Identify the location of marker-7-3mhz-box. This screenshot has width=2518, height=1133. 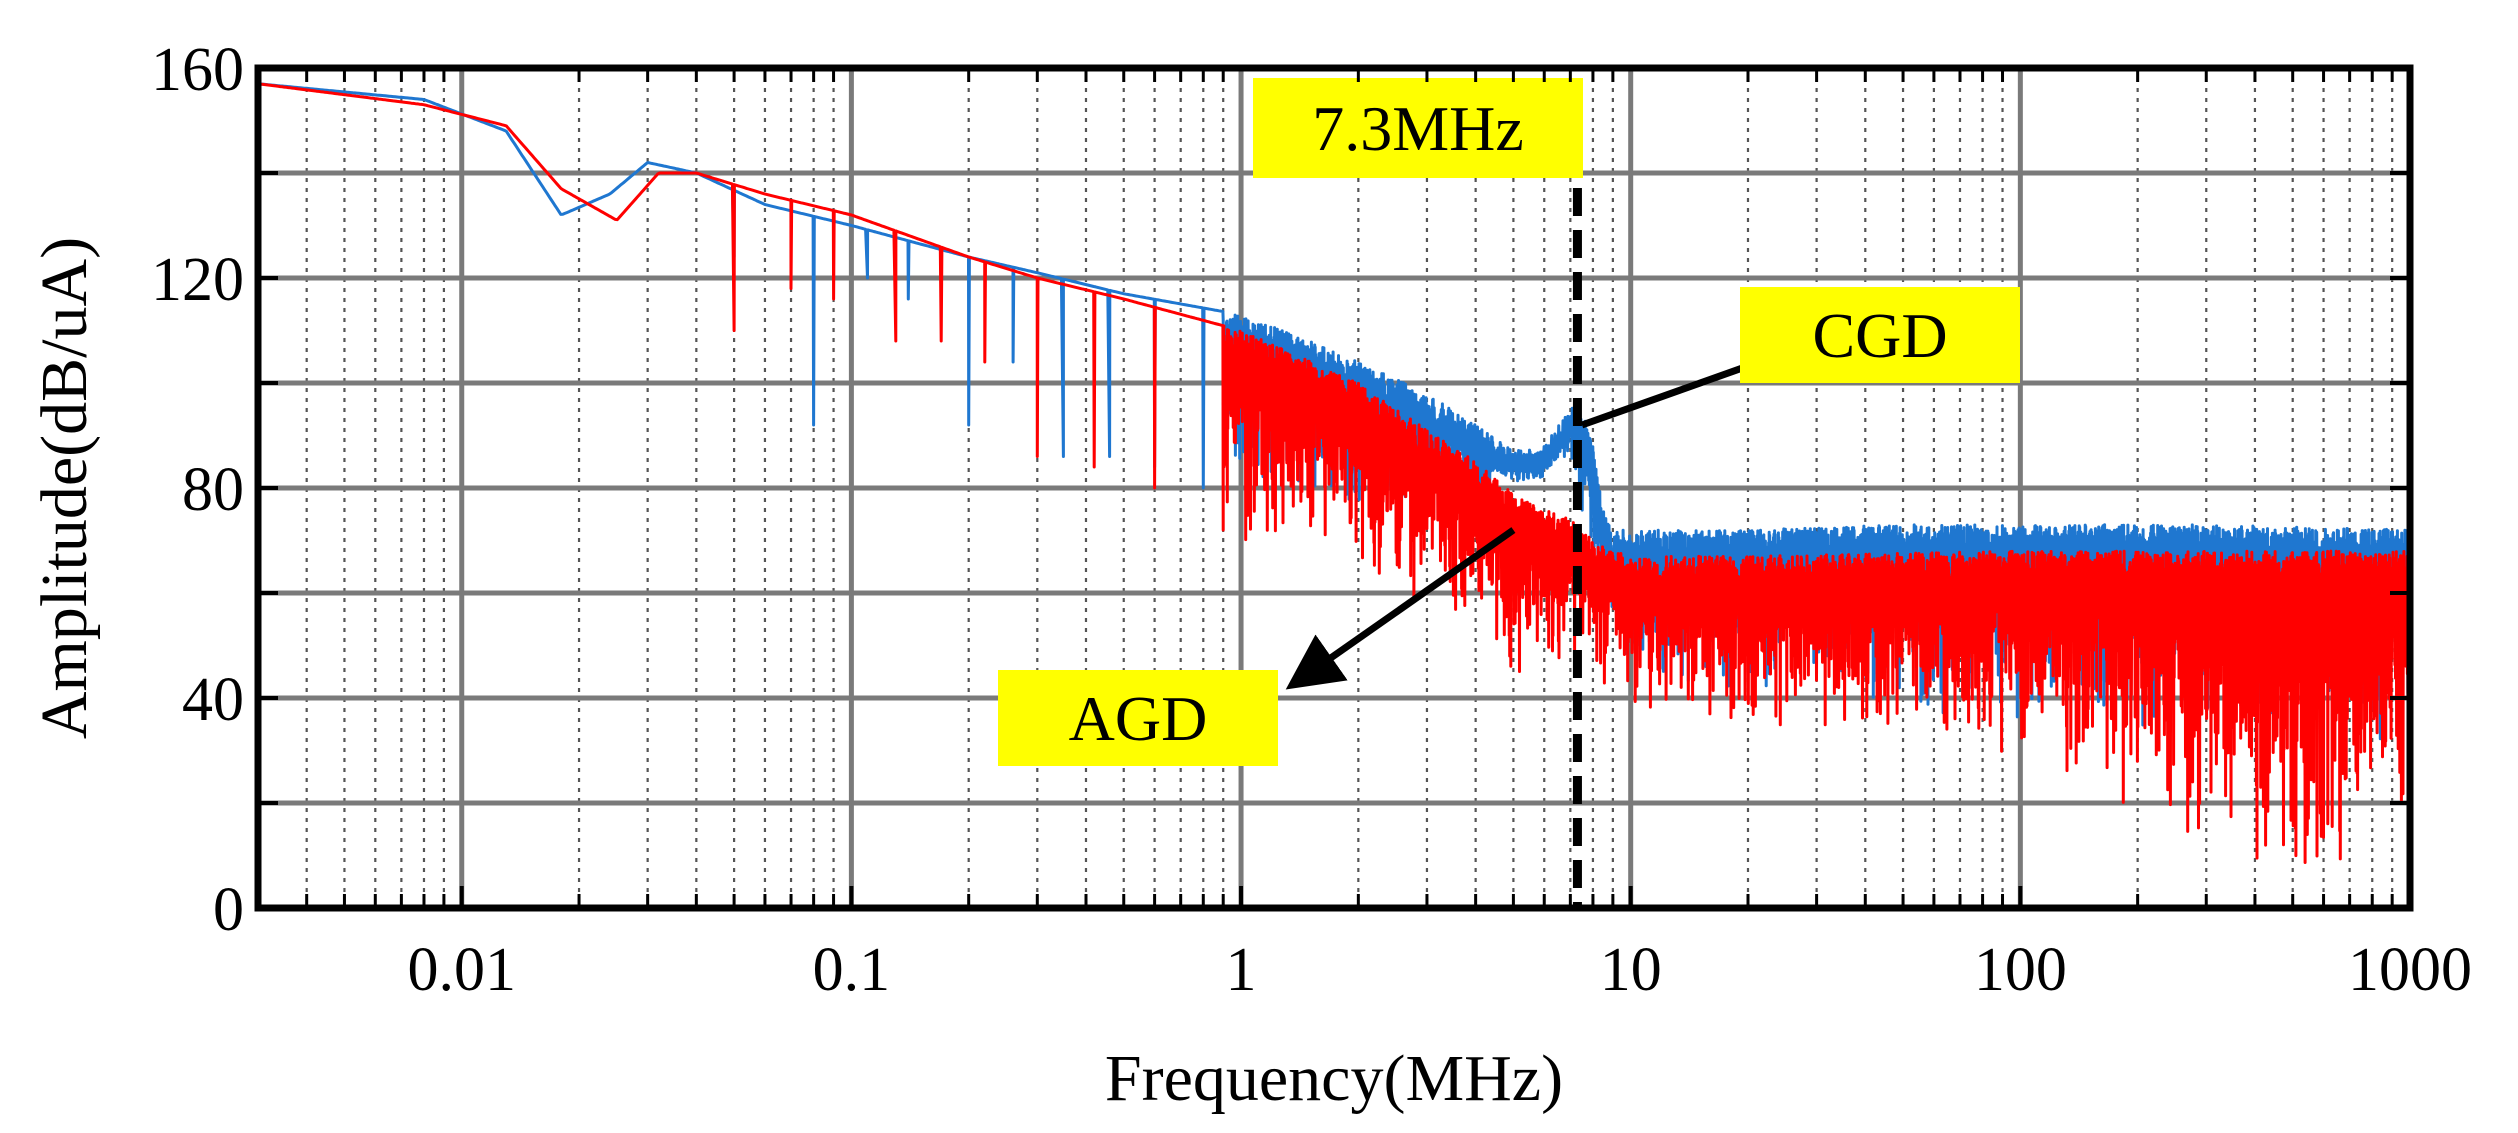
(1418, 128).